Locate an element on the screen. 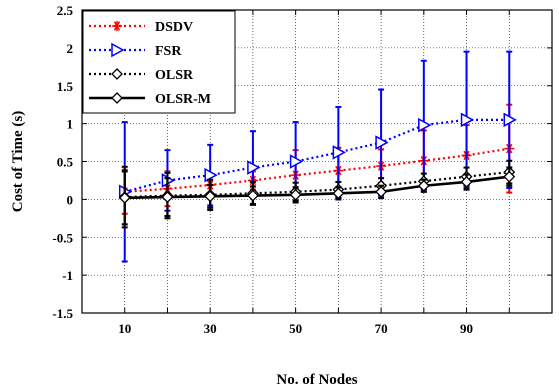  legend-entry: OLSR-M is located at coordinates (150, 99).